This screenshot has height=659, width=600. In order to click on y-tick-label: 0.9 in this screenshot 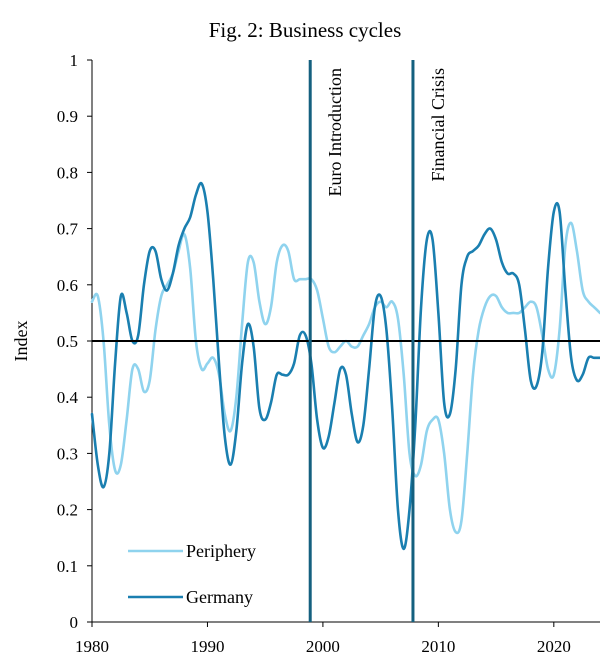, I will do `click(67, 116)`.